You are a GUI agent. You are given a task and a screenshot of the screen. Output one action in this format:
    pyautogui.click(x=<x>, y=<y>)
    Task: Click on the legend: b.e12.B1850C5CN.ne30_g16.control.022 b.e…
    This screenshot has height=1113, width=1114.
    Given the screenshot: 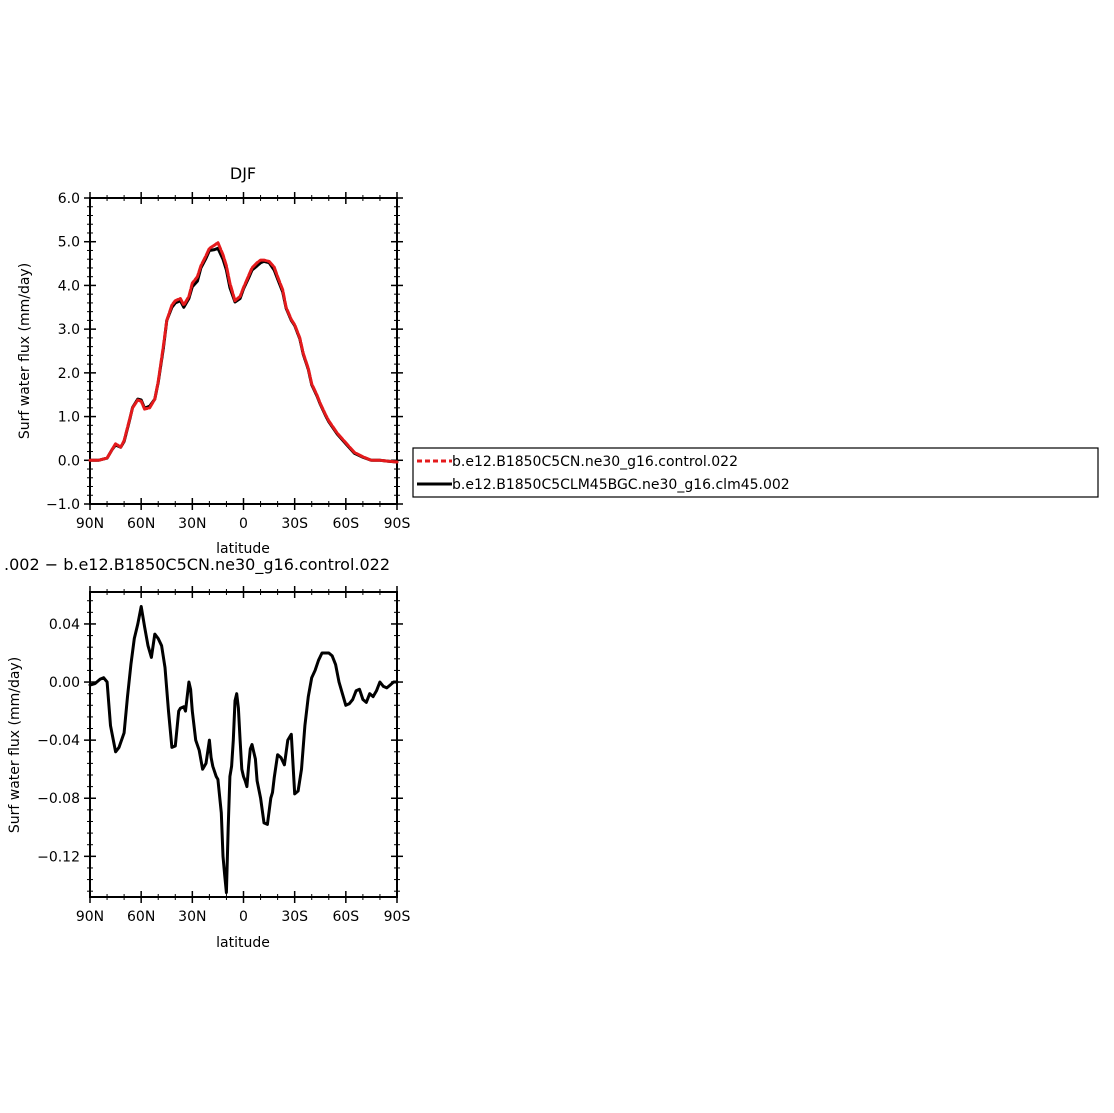 What is the action you would take?
    pyautogui.click(x=755, y=472)
    